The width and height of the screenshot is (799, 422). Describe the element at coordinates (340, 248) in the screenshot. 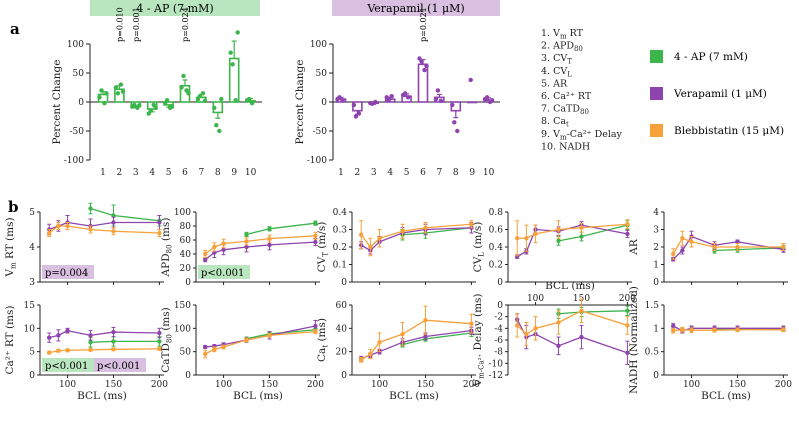

I see `y-tick-label: 0.2` at that location.